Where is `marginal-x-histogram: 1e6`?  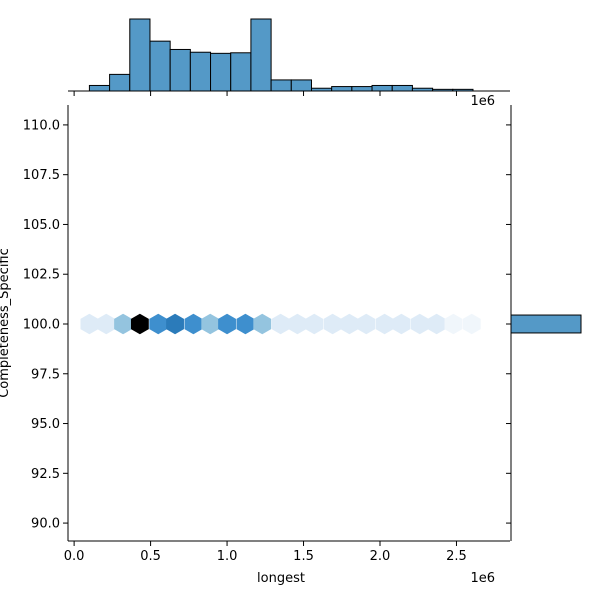 marginal-x-histogram: 1e6 is located at coordinates (289, 63).